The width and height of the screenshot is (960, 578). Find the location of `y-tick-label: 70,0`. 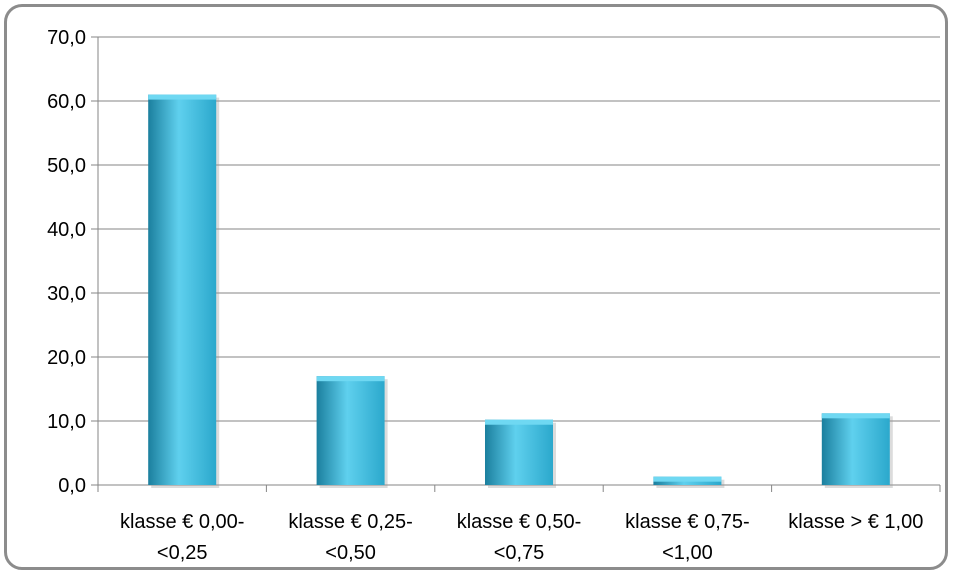

y-tick-label: 70,0 is located at coordinates (66, 38).